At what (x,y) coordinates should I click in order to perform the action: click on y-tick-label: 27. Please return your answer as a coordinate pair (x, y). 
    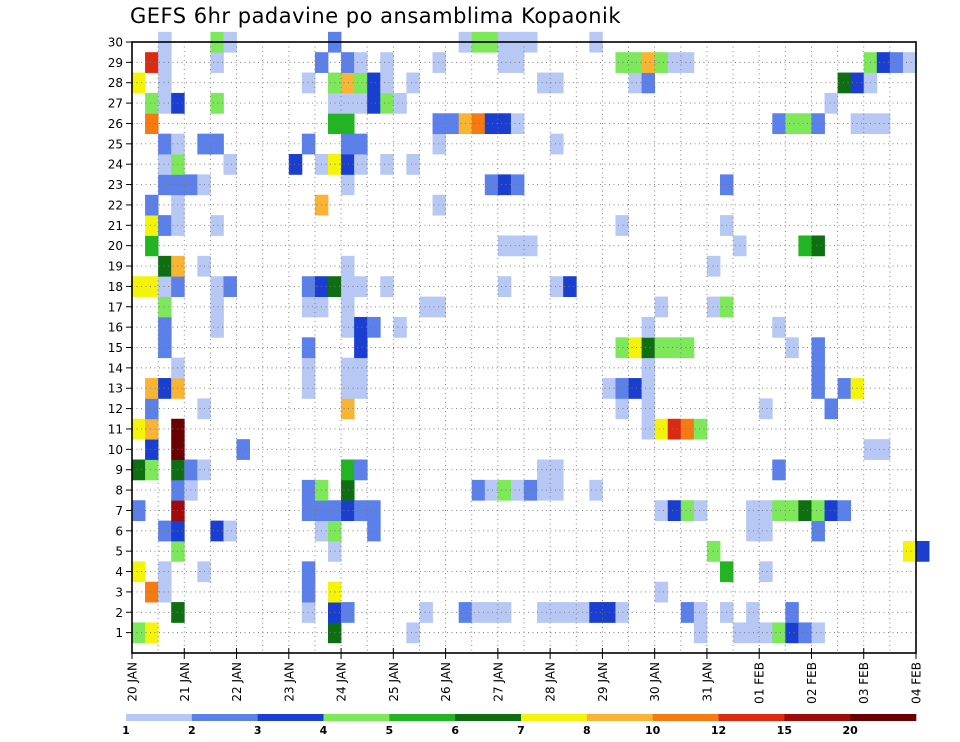
    Looking at the image, I should click on (115, 104).